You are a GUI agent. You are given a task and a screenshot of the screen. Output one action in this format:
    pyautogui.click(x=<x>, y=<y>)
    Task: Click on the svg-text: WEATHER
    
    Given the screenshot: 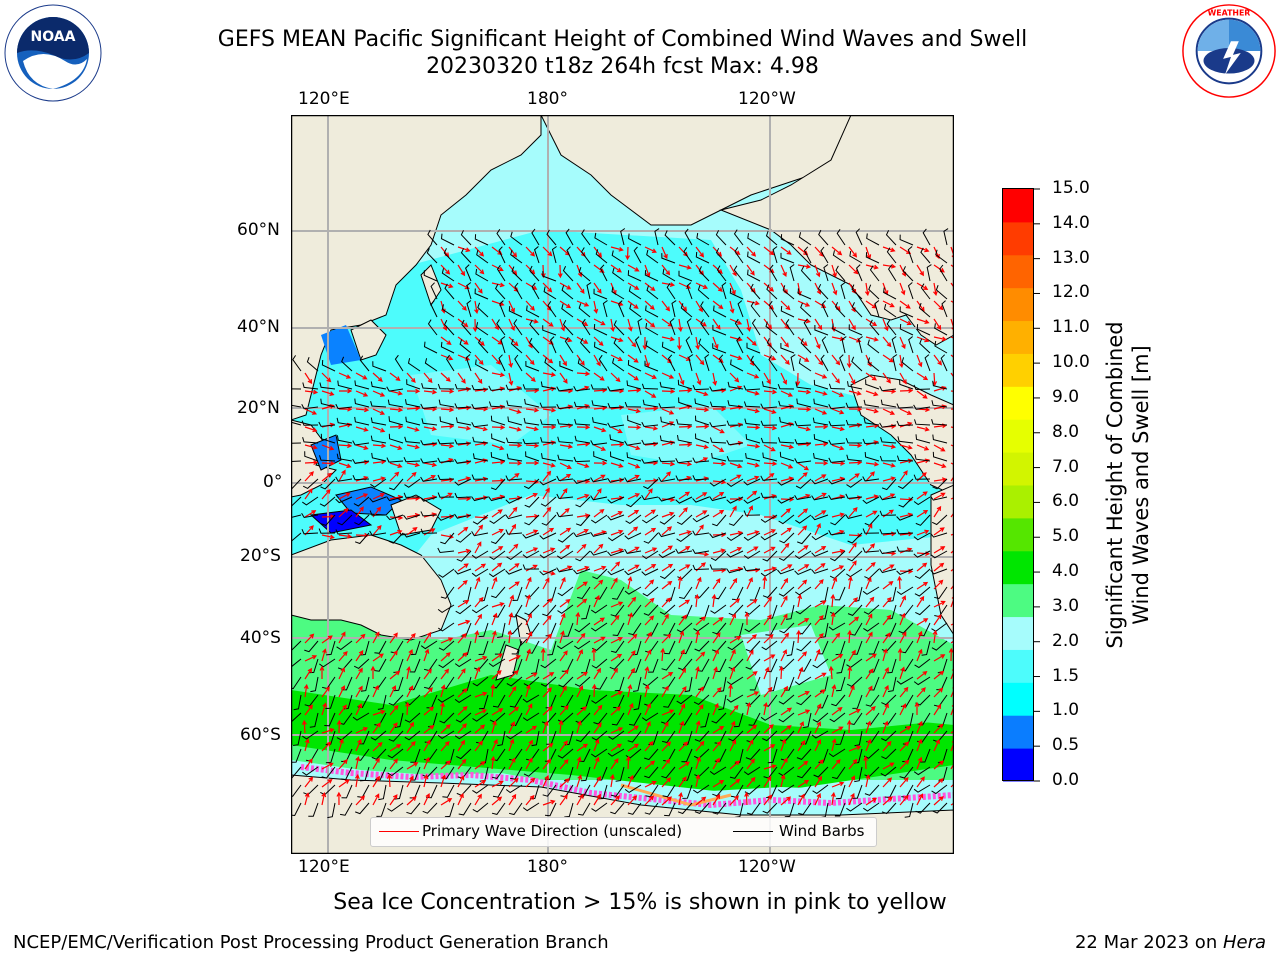 What is the action you would take?
    pyautogui.click(x=1229, y=13)
    